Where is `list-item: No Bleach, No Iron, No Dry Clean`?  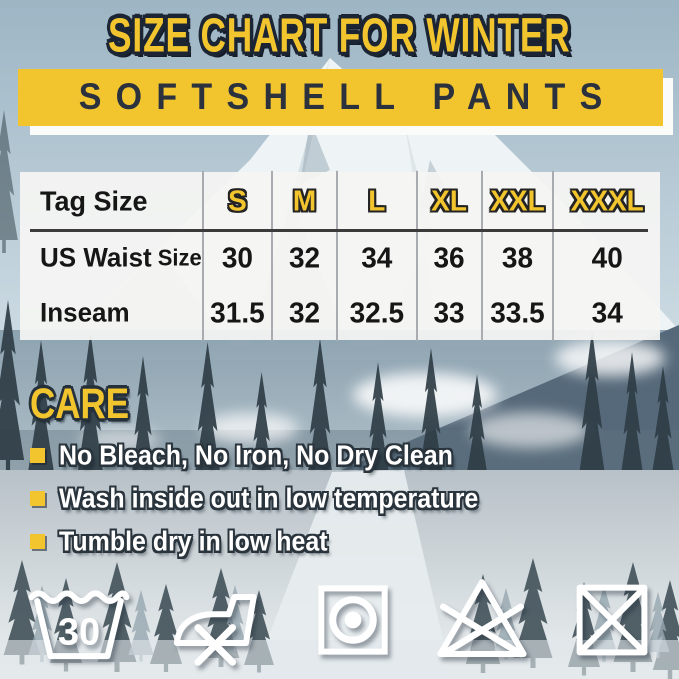
list-item: No Bleach, No Iron, No Dry Clean is located at coordinates (263, 455).